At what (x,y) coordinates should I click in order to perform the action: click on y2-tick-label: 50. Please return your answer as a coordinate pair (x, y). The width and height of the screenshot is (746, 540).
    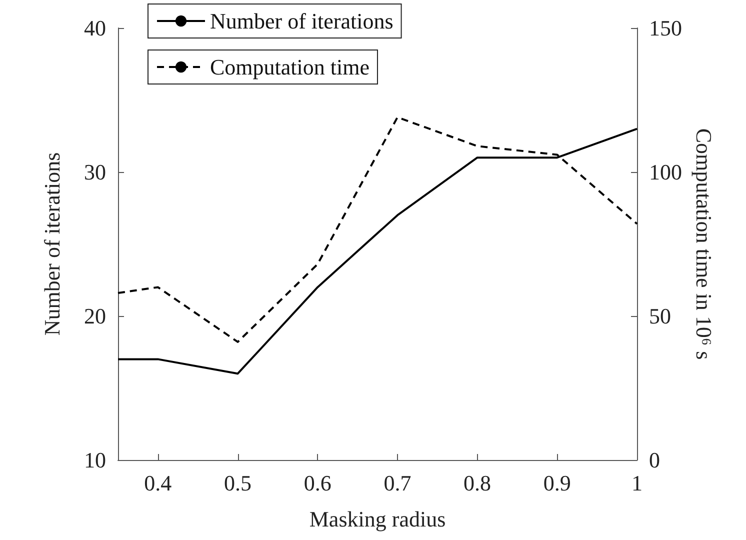
    Looking at the image, I should click on (660, 316).